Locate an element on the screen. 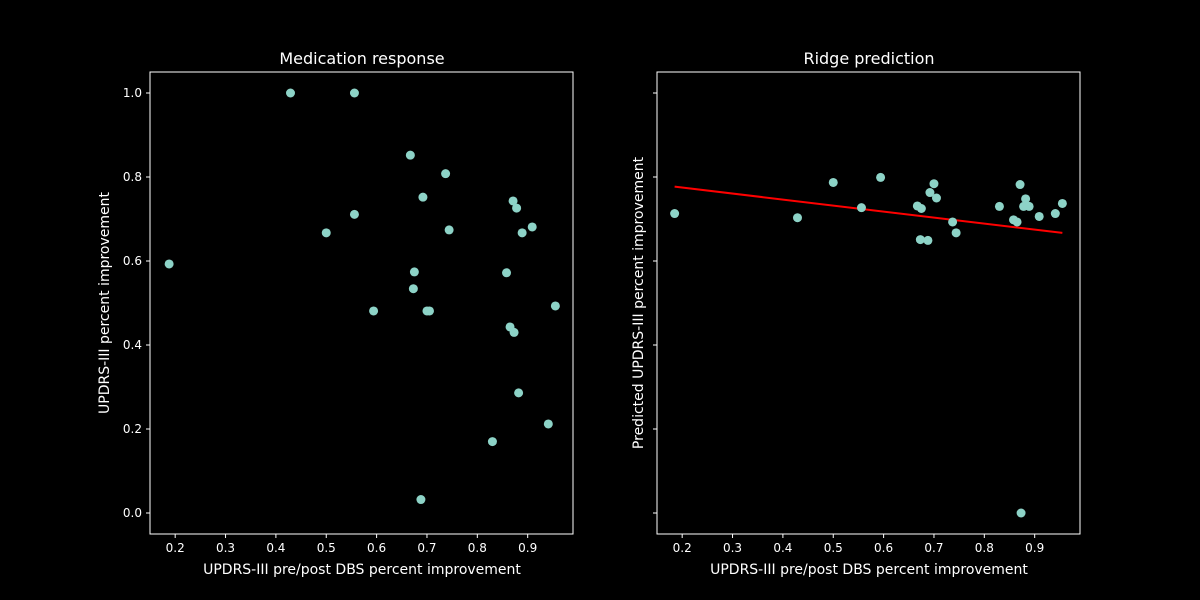  y-tick-label: 0.0 is located at coordinates (132, 513).